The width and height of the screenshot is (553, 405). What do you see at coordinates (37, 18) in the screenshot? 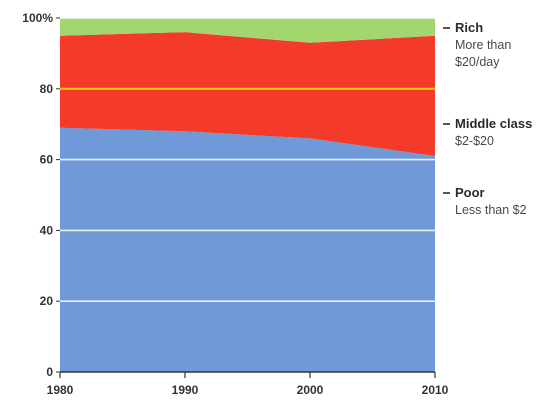
I see `y-tick-label-100: 100%` at bounding box center [37, 18].